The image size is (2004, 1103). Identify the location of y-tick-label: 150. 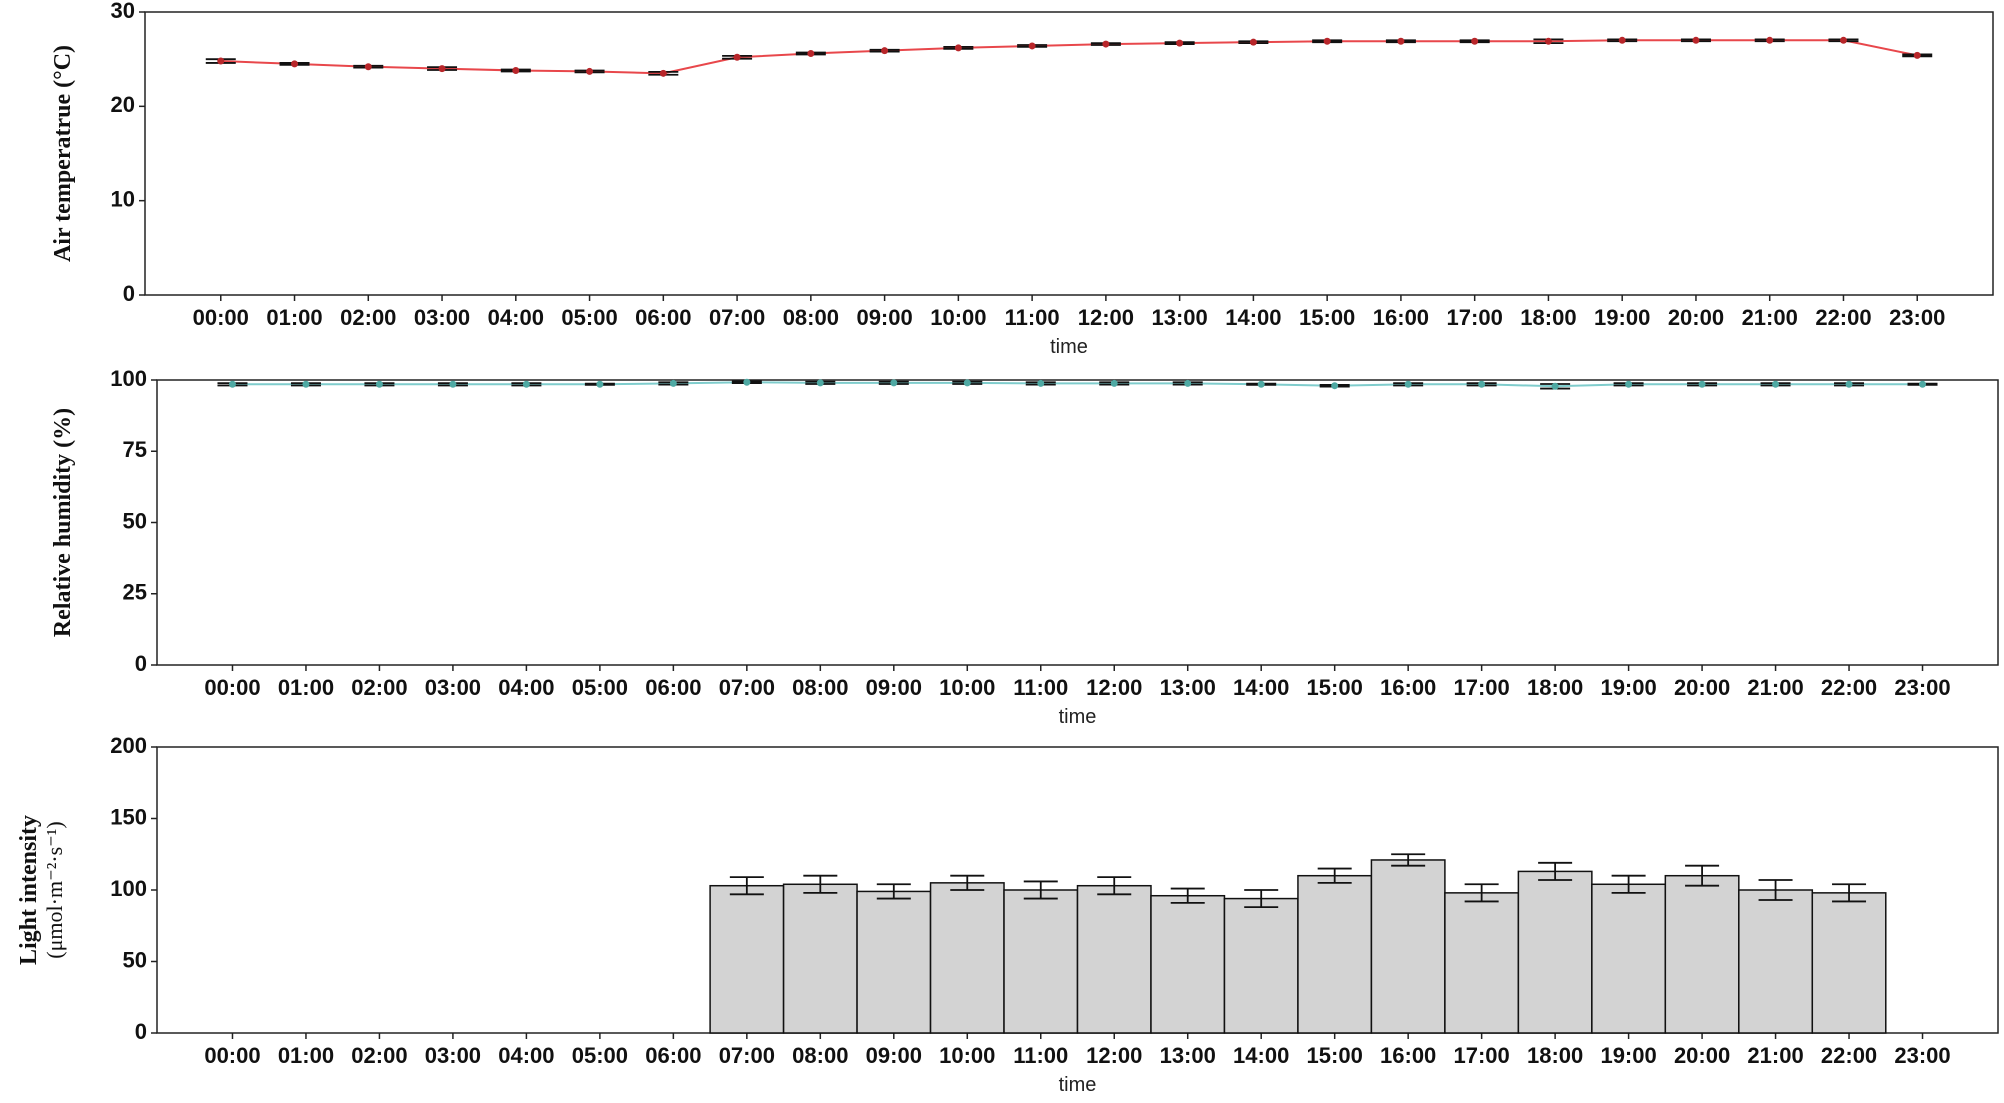
(128, 816).